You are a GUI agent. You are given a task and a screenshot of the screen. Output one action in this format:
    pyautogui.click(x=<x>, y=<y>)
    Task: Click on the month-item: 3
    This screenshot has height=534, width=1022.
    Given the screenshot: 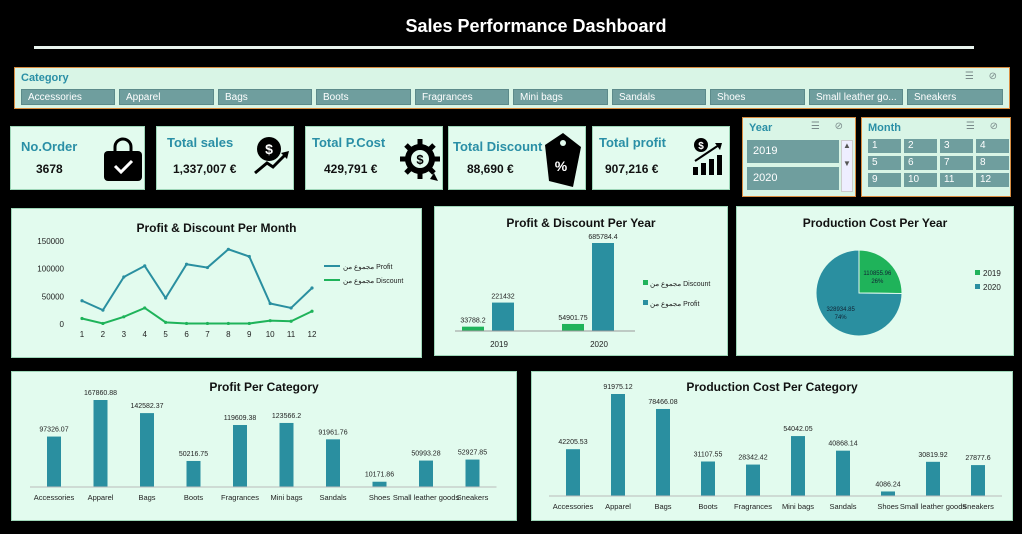 What is the action you would take?
    pyautogui.click(x=956, y=146)
    